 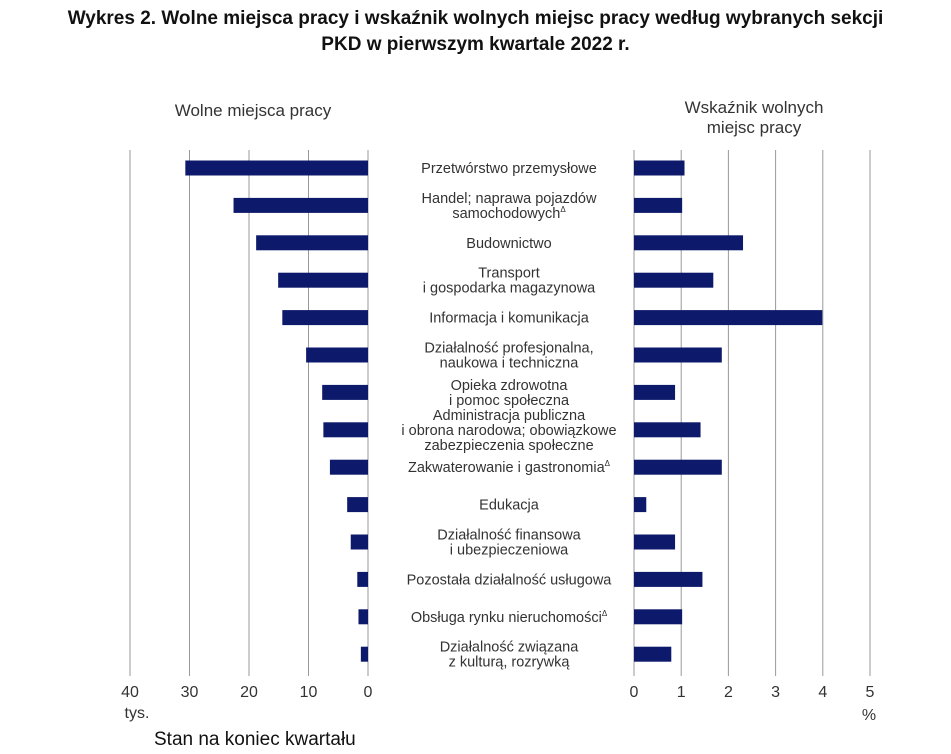 What do you see at coordinates (508, 349) in the screenshot?
I see `category-label: Działalność profesjonalna,` at bounding box center [508, 349].